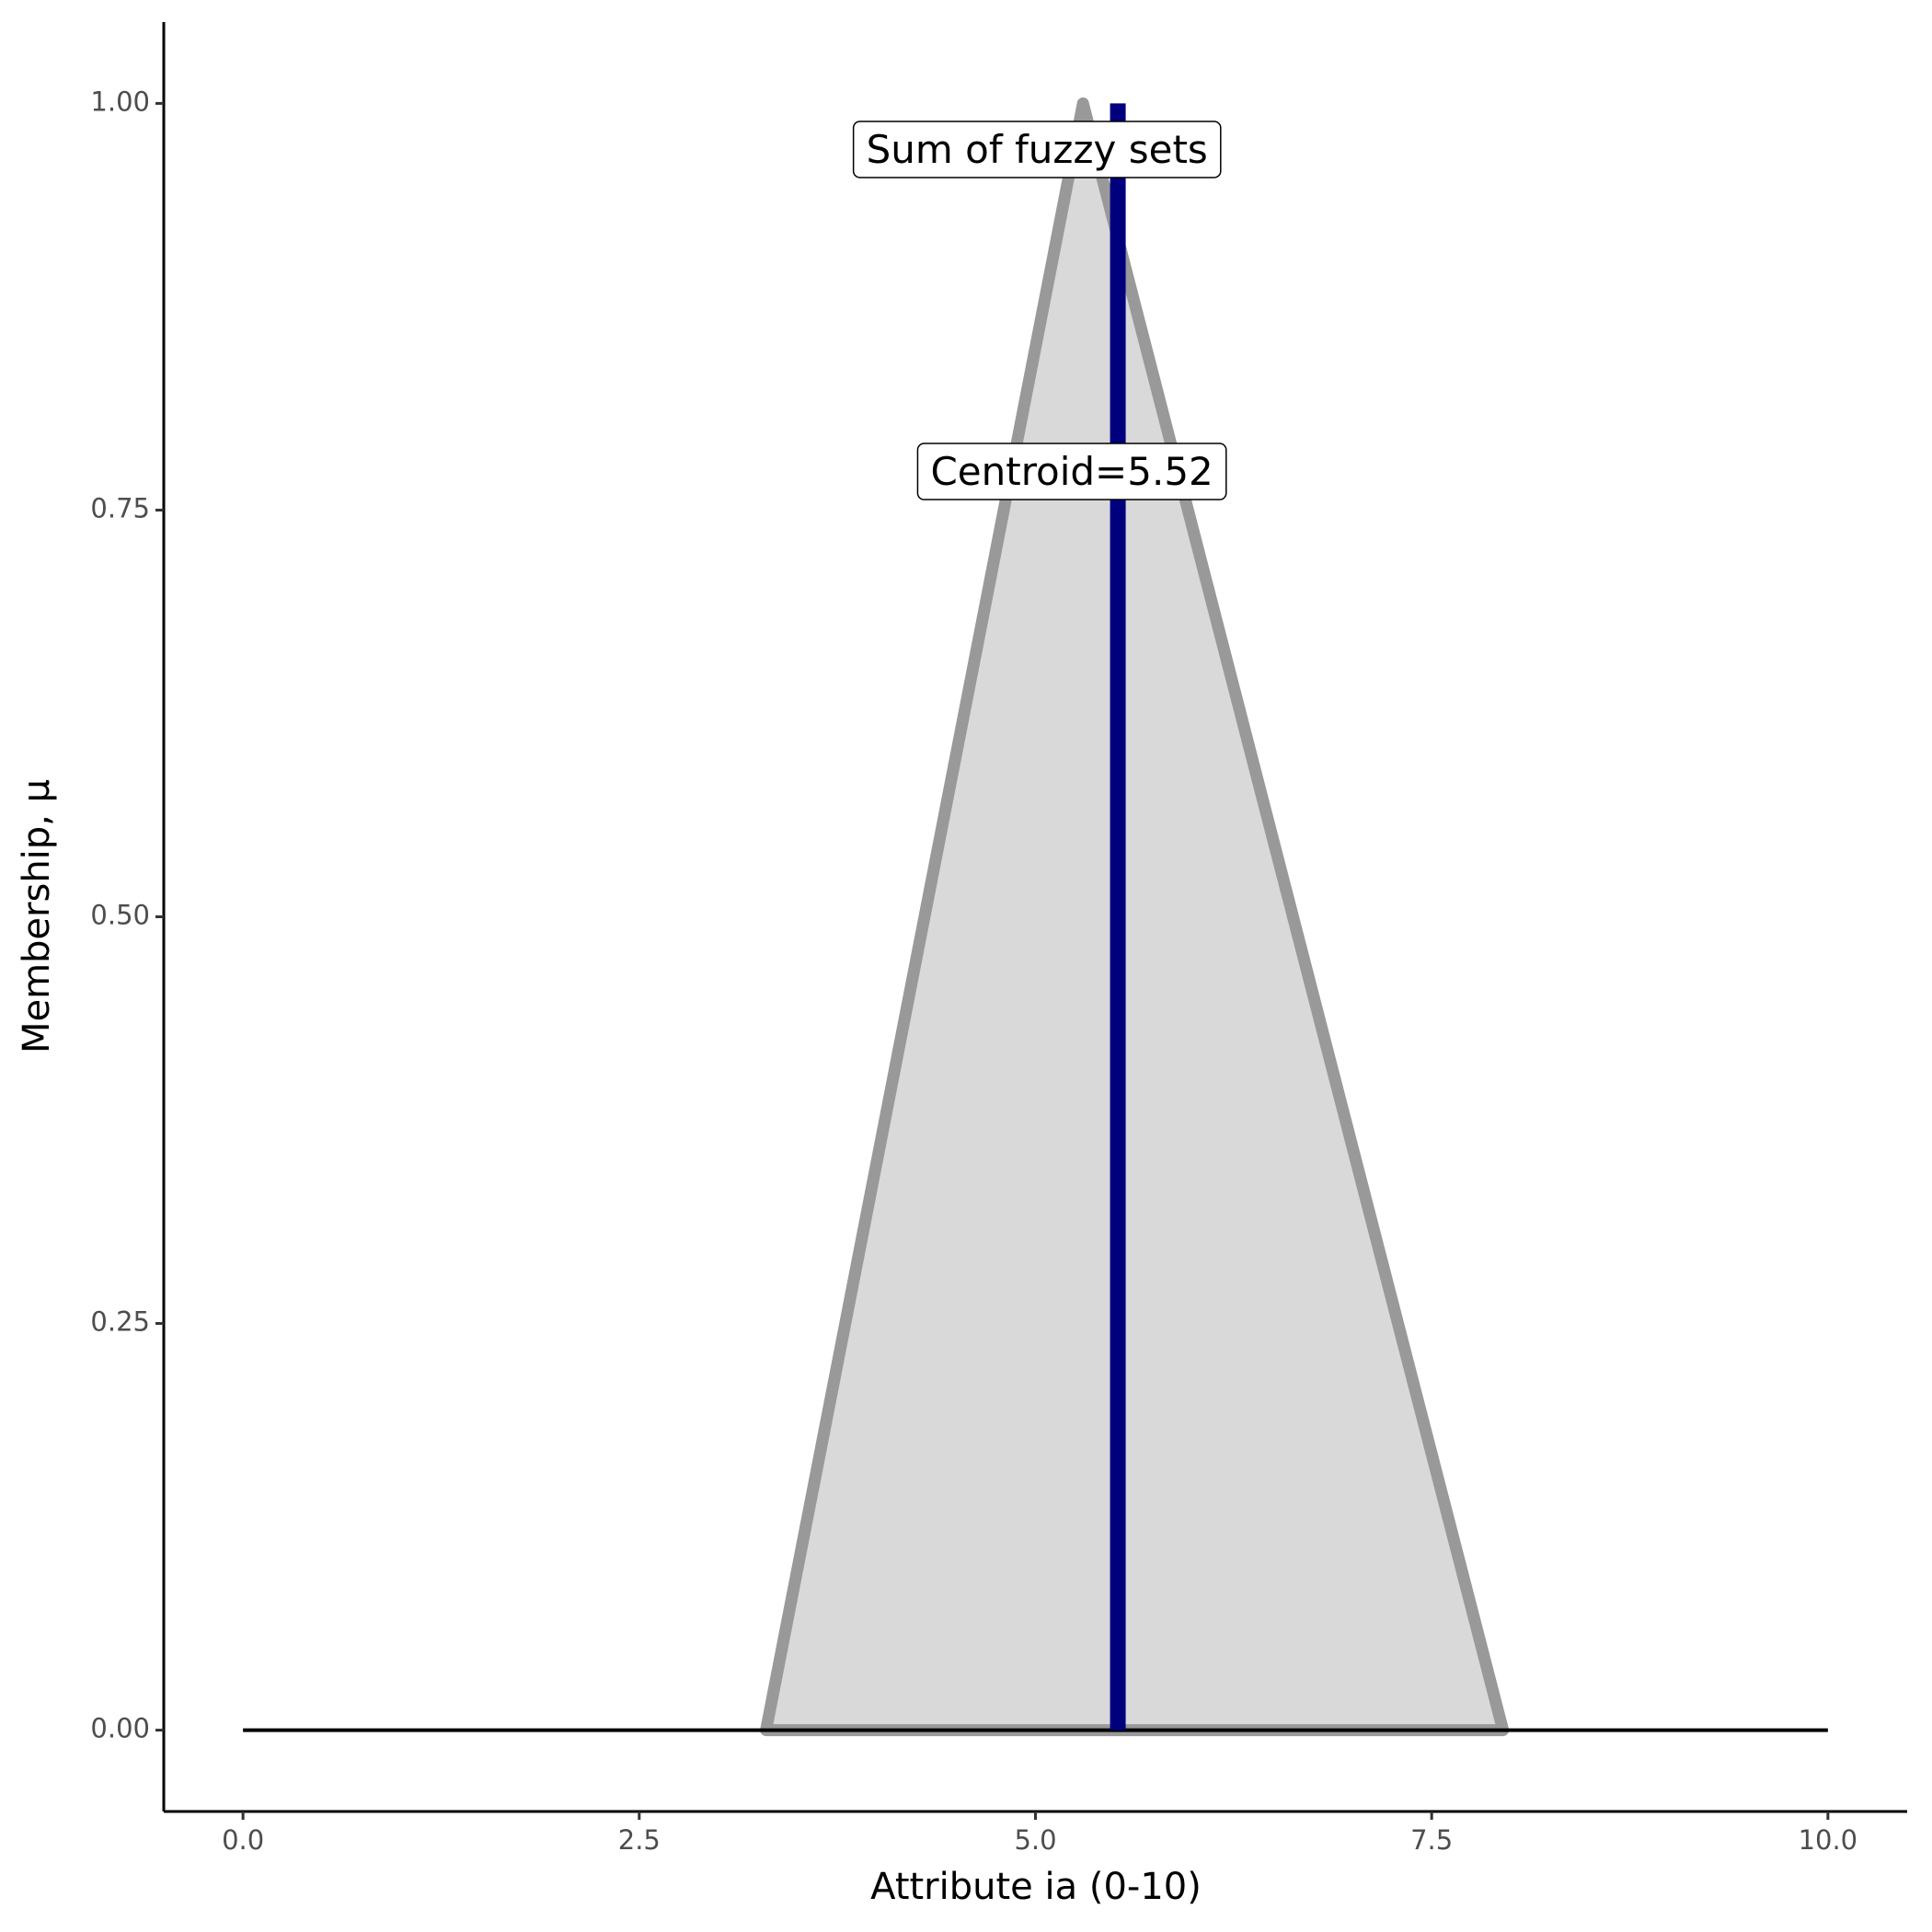 This screenshot has width=1932, height=1932. Describe the element at coordinates (639, 1840) in the screenshot. I see `x-tick-label: 2.5` at that location.